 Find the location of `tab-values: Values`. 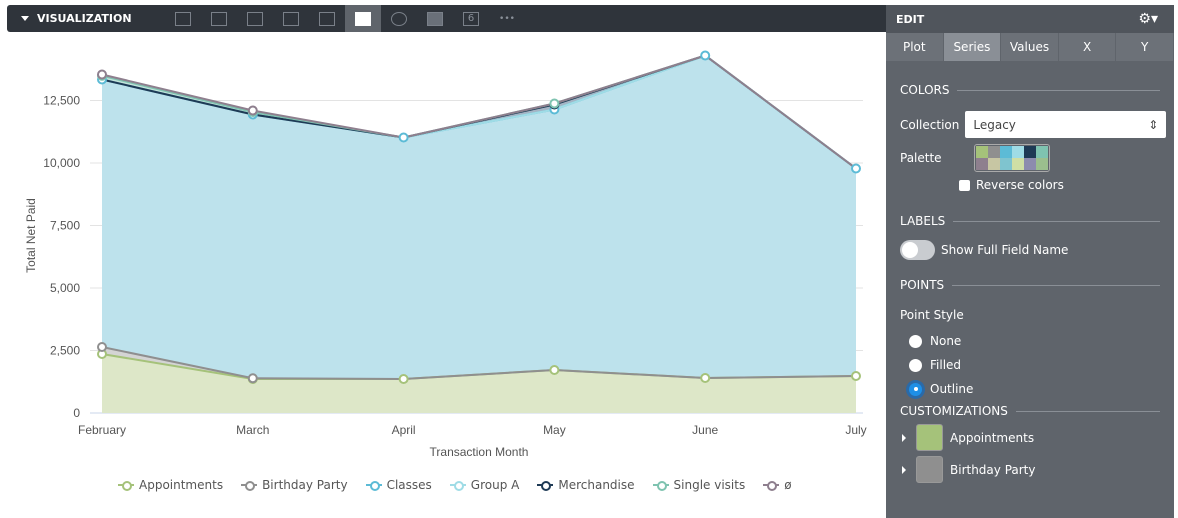

tab-values: Values is located at coordinates (1030, 47).